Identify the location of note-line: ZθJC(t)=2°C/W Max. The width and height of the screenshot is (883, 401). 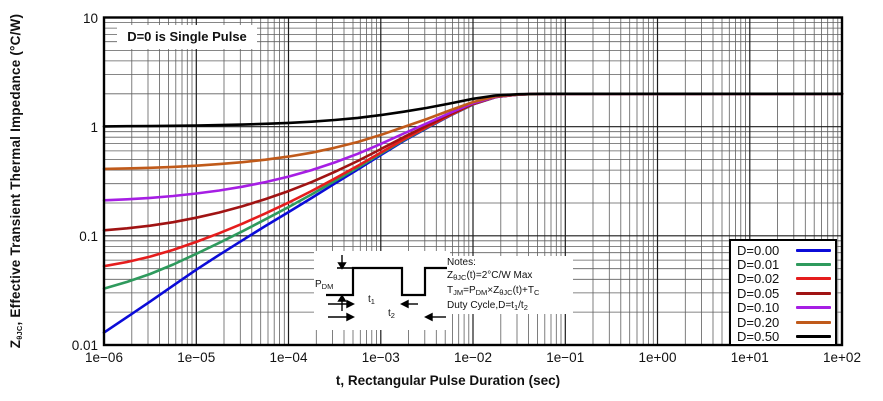
(490, 276).